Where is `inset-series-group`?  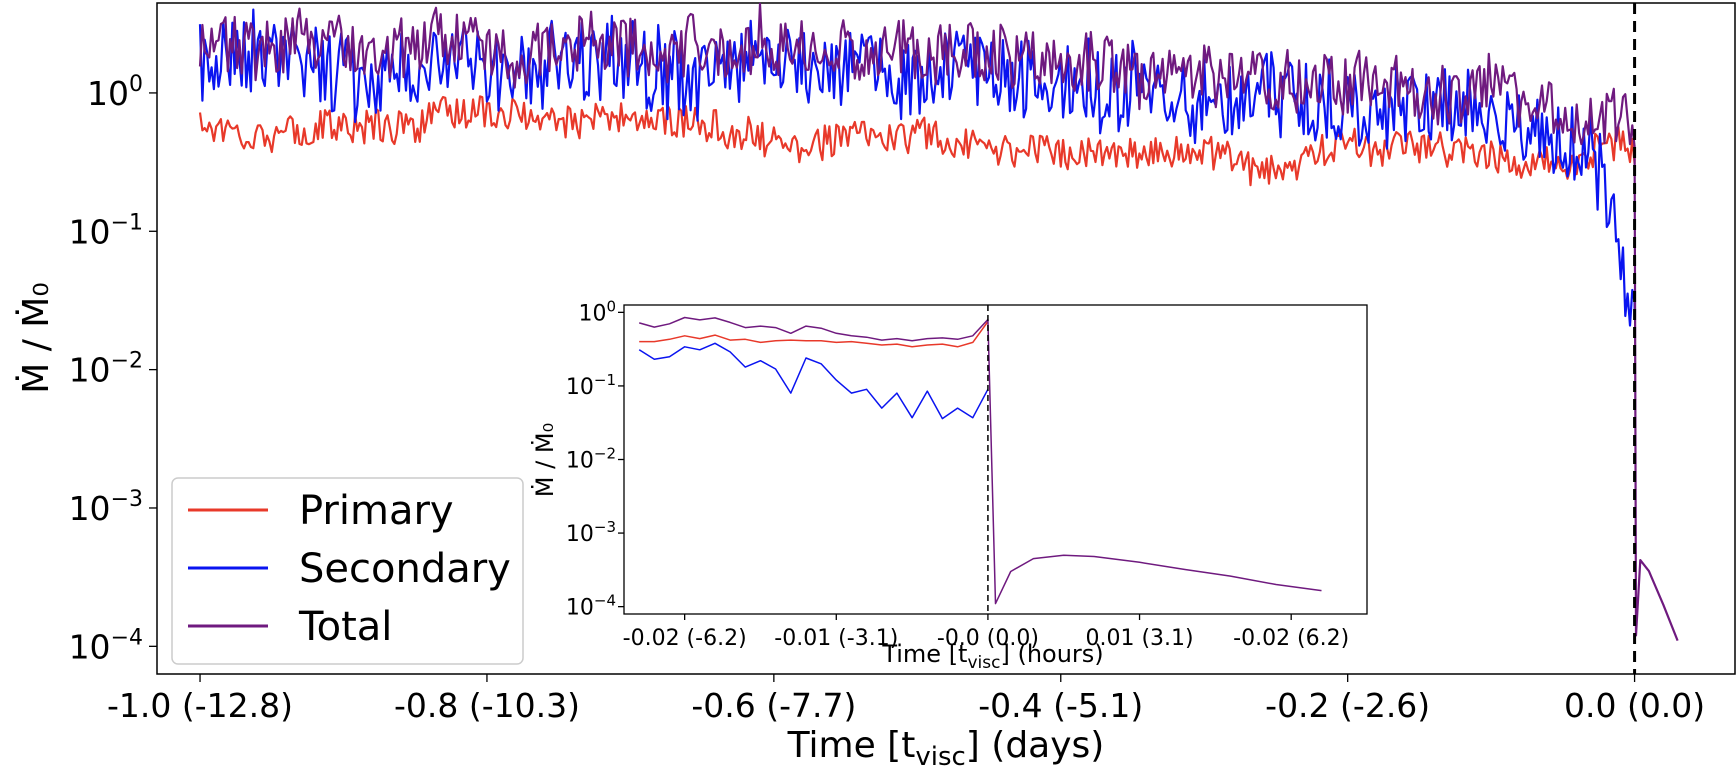 inset-series-group is located at coordinates (980, 460).